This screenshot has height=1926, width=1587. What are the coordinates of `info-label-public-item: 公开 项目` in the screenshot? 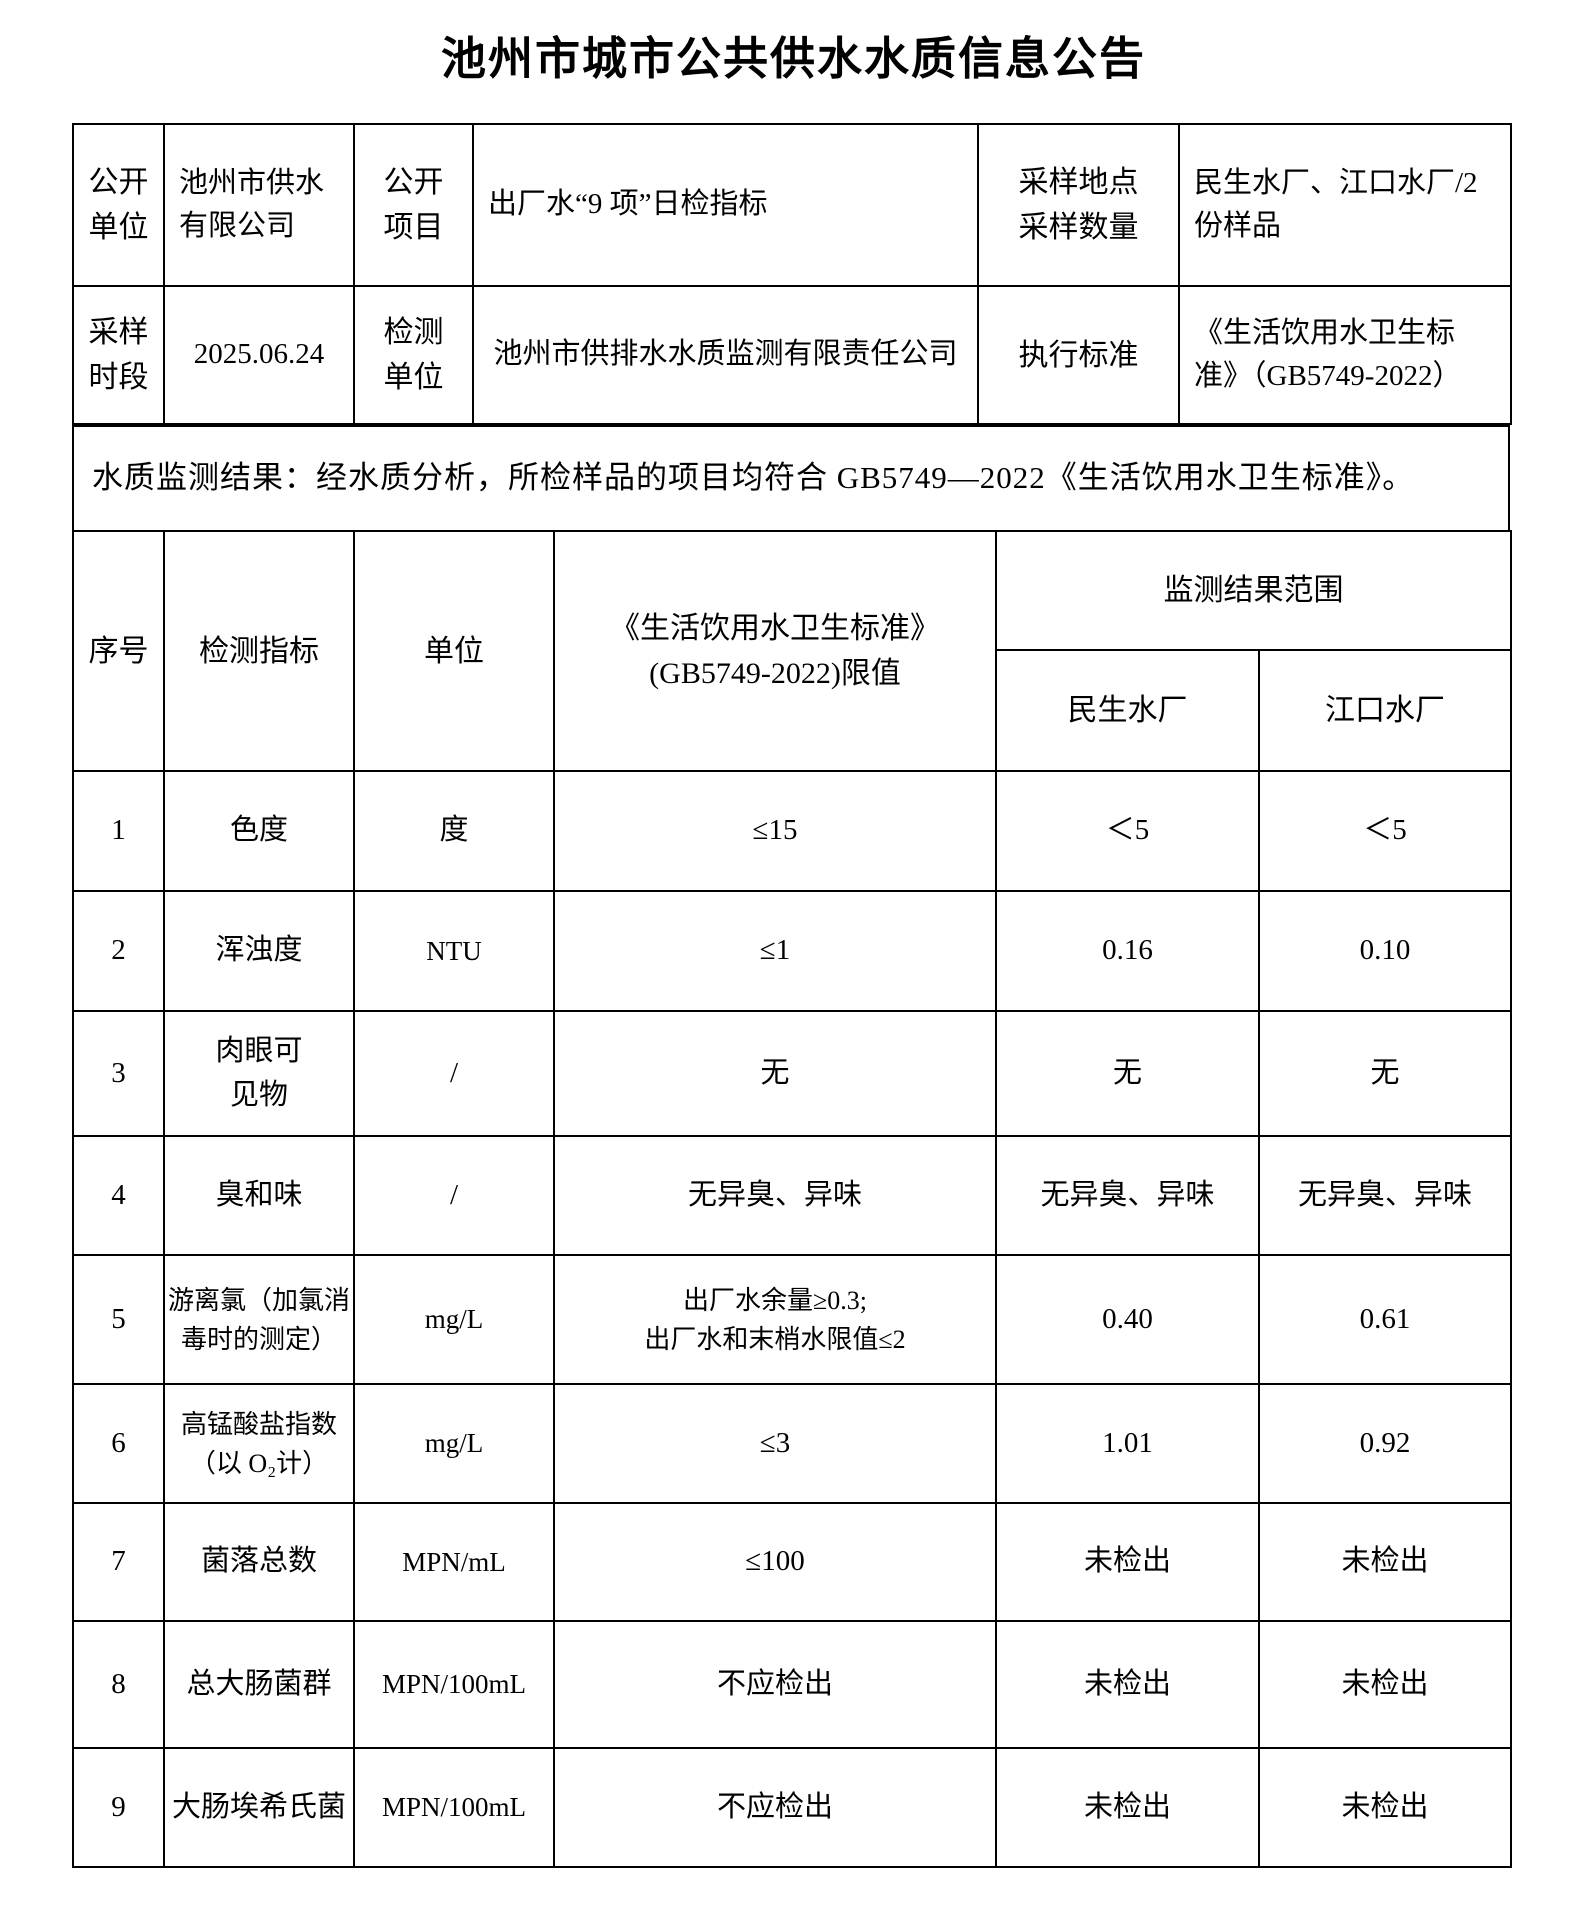 It's located at (413, 205).